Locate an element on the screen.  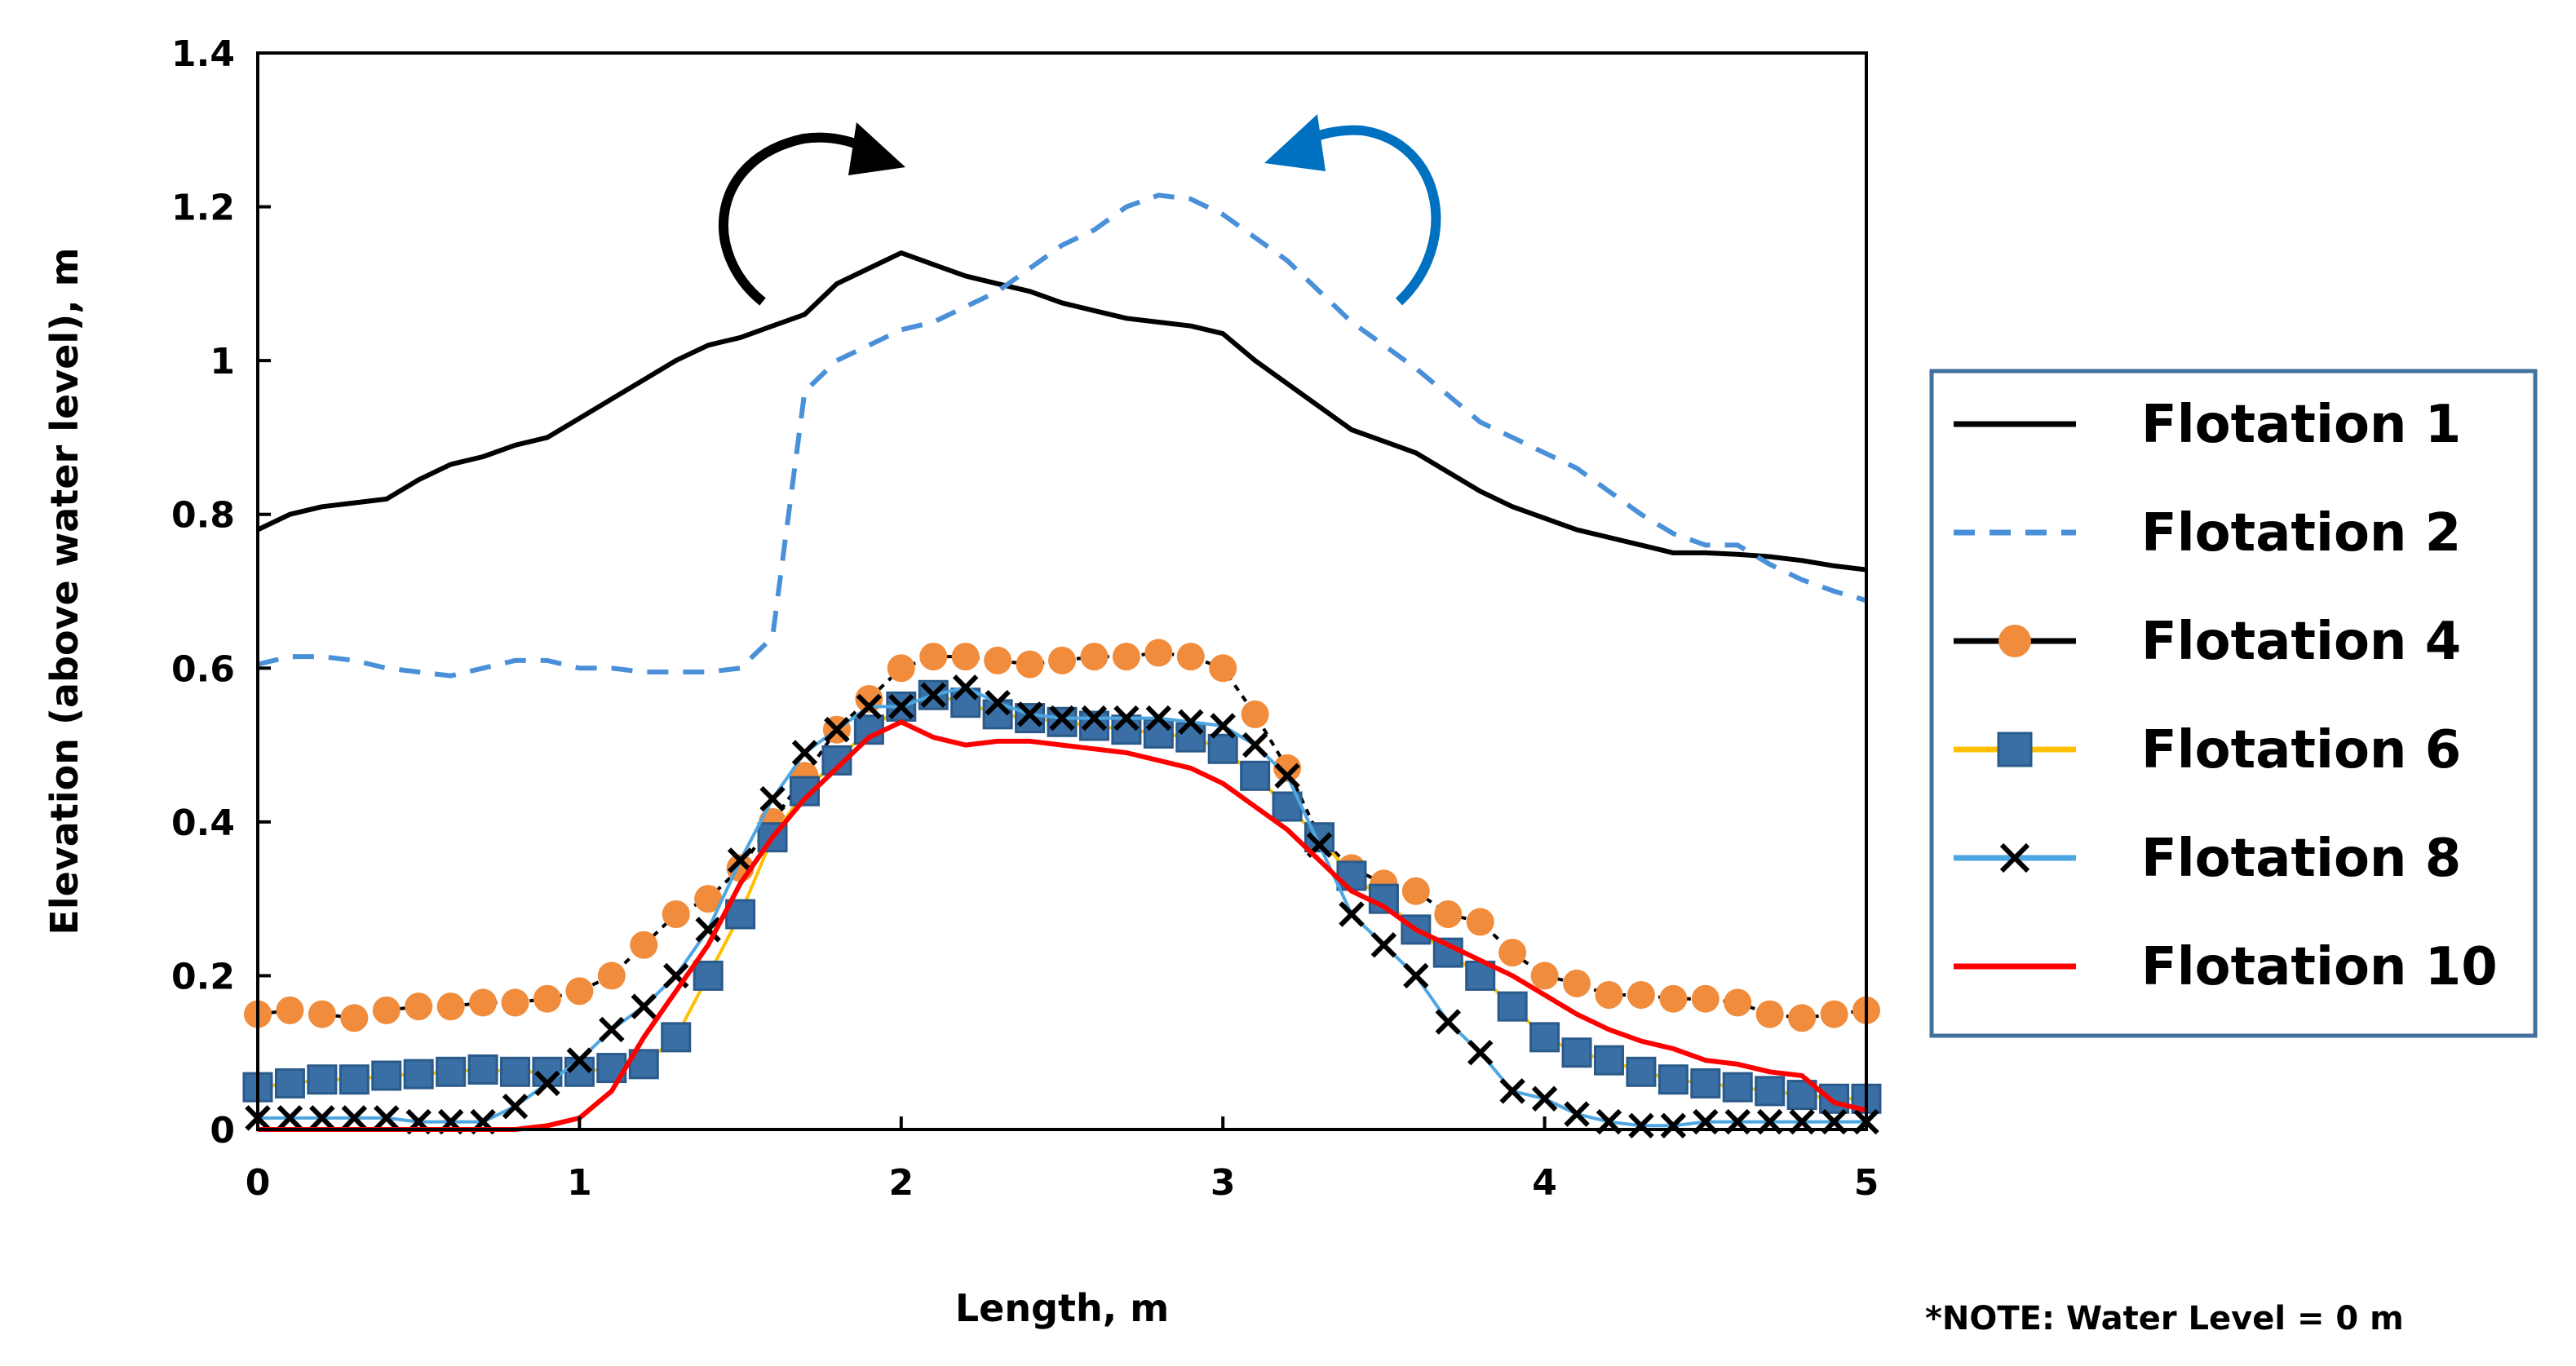
x-tick-label: 1 is located at coordinates (579, 1183).